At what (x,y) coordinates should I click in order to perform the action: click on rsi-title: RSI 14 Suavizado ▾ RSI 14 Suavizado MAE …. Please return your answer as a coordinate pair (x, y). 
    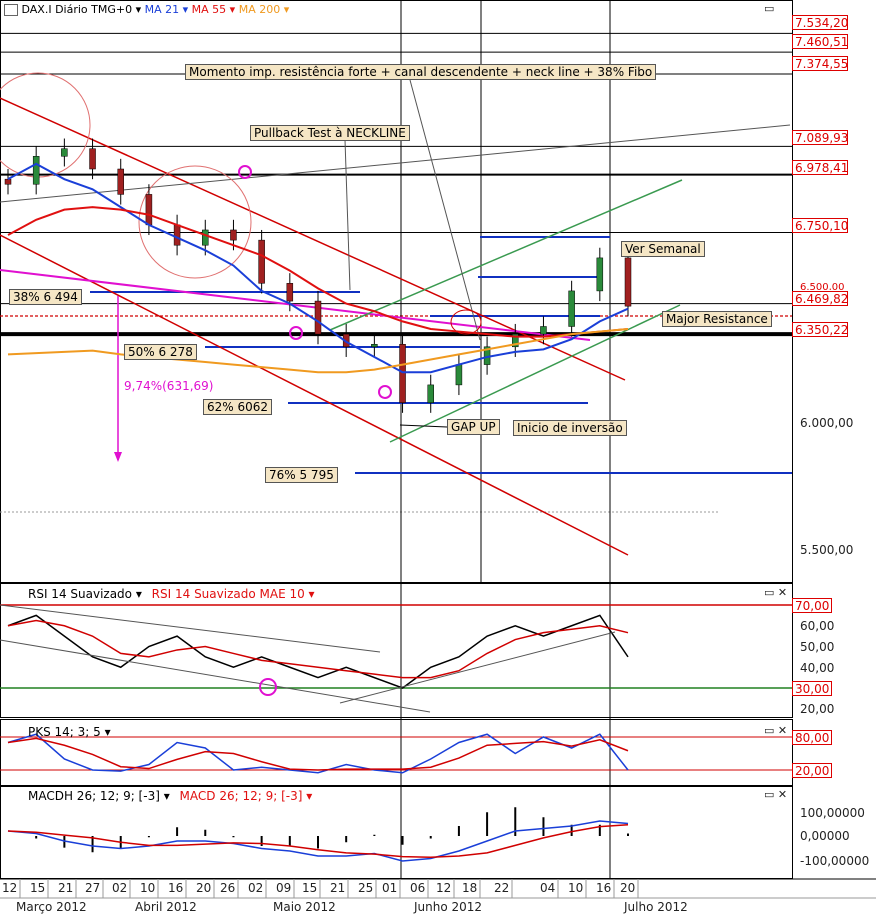
    Looking at the image, I should click on (171, 594).